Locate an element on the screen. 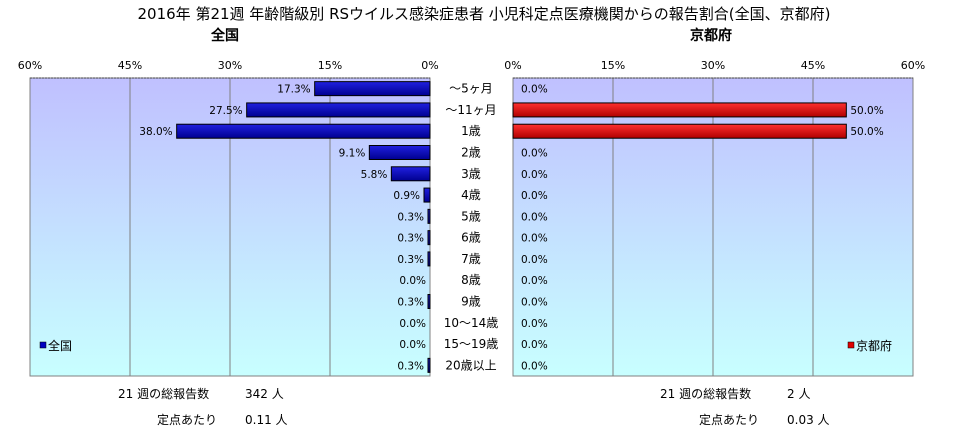 The width and height of the screenshot is (968, 431). category-label: 20歳以上 is located at coordinates (470, 365).